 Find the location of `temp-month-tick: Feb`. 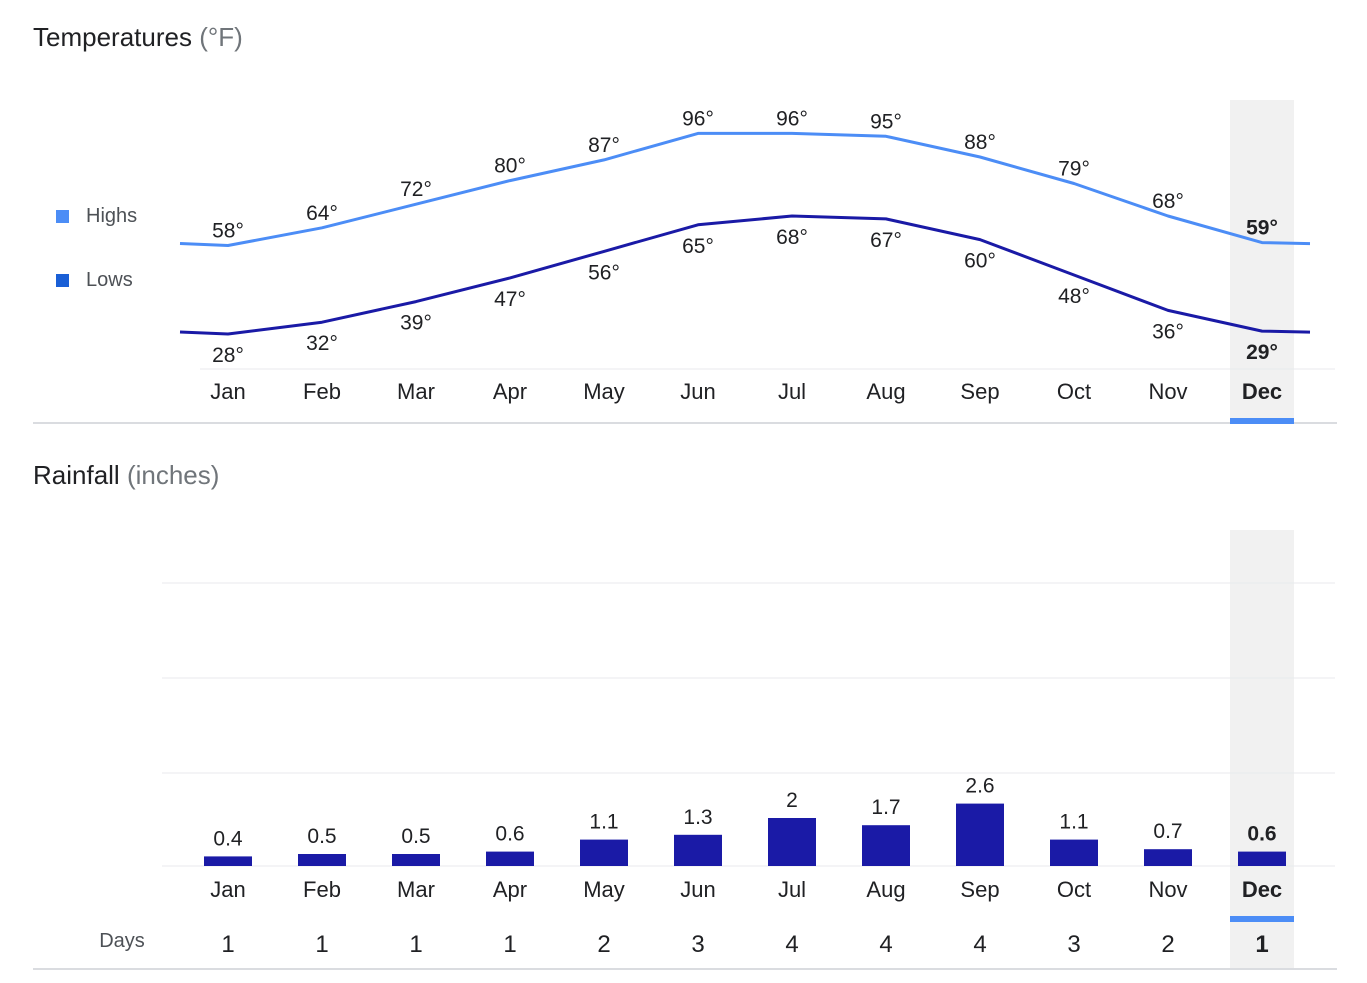

temp-month-tick: Feb is located at coordinates (322, 391).